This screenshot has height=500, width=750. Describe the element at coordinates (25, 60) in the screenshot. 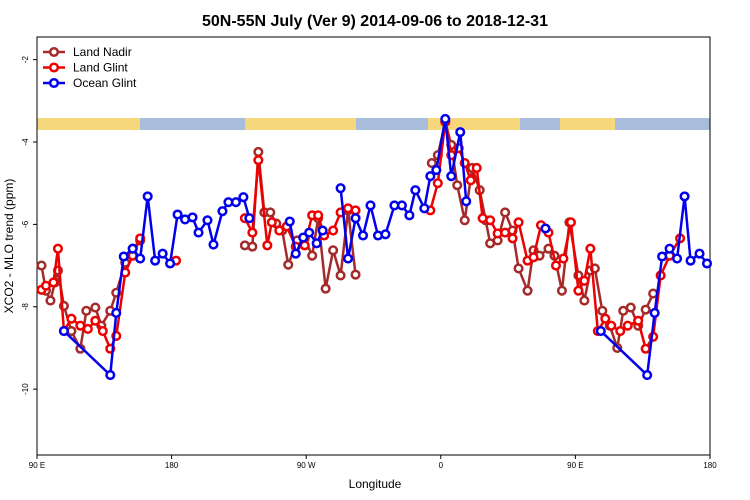

I see `y-tick-label: -2` at that location.